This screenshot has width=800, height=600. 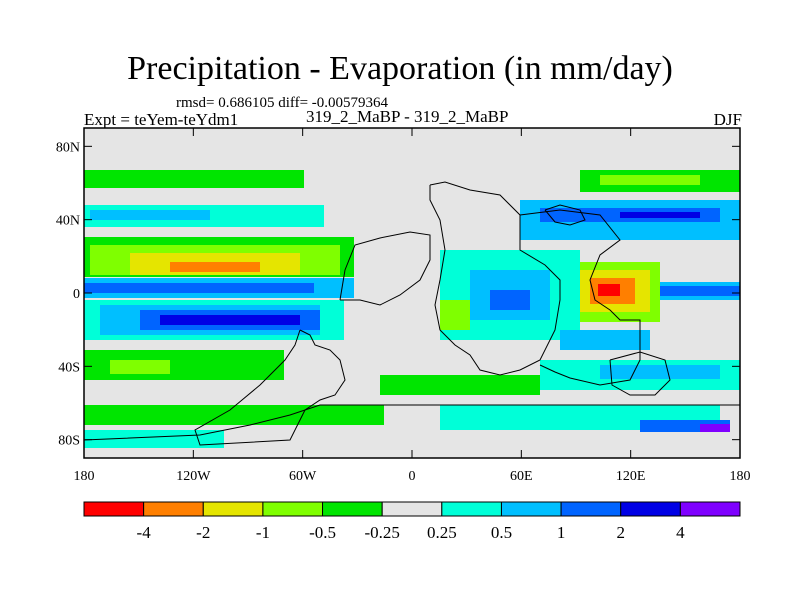 What do you see at coordinates (561, 532) in the screenshot?
I see `colorbar-level-label: 1` at bounding box center [561, 532].